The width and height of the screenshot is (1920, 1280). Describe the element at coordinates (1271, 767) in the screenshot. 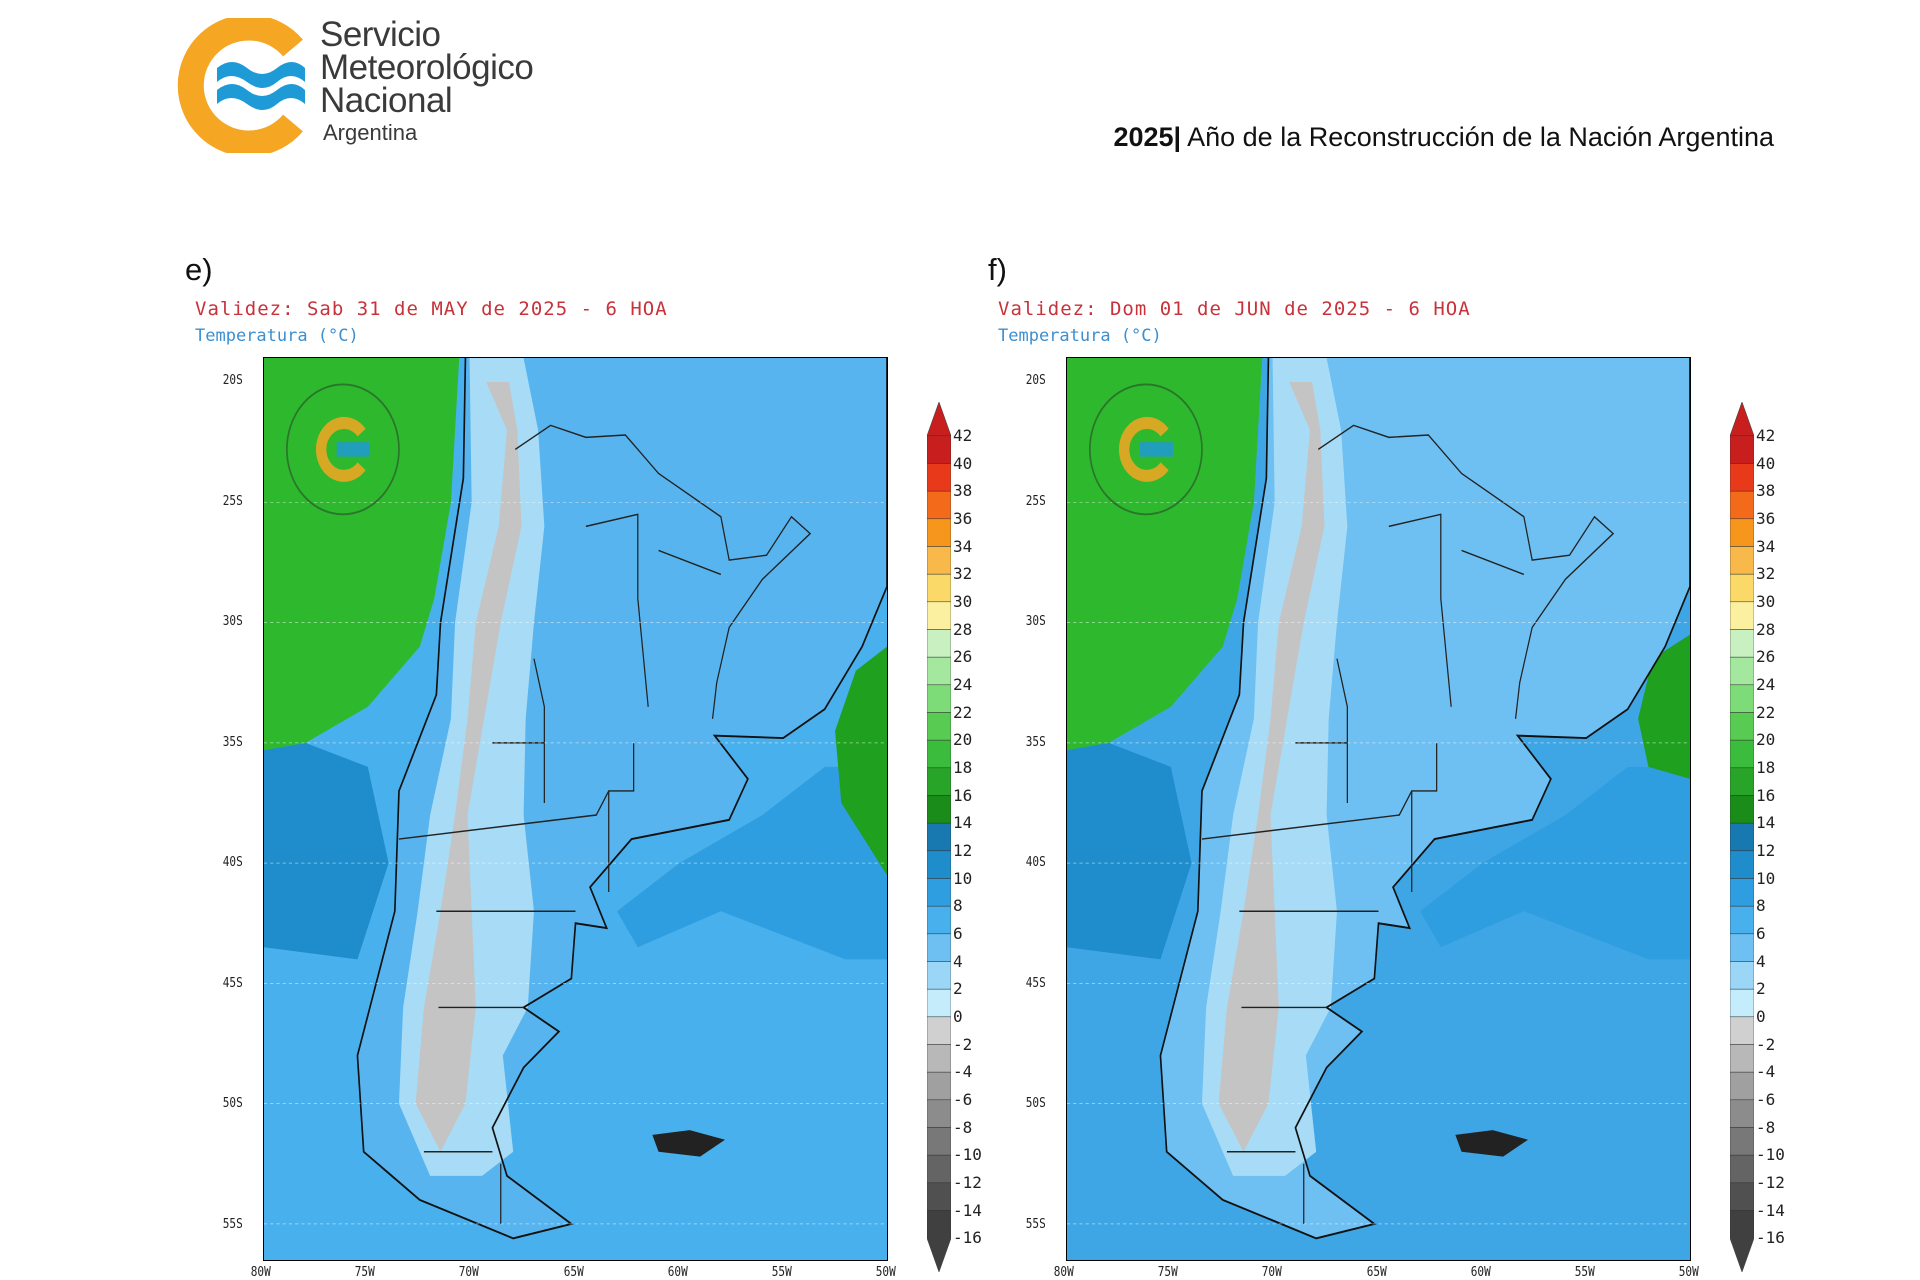

I see `andes-subzero` at that location.